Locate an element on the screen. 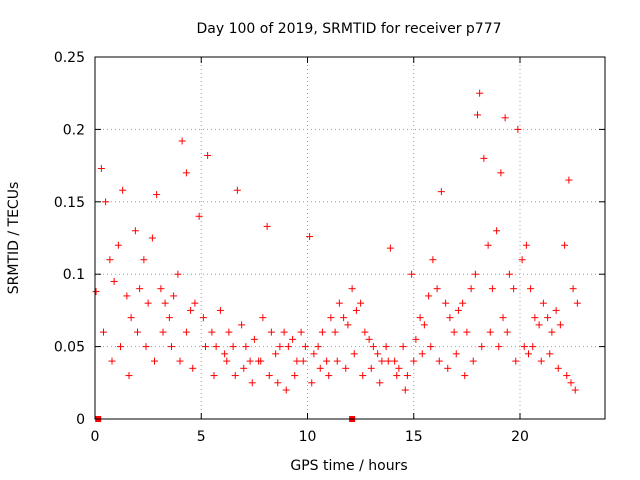  y-tick-label: 0.05 is located at coordinates (69, 348).